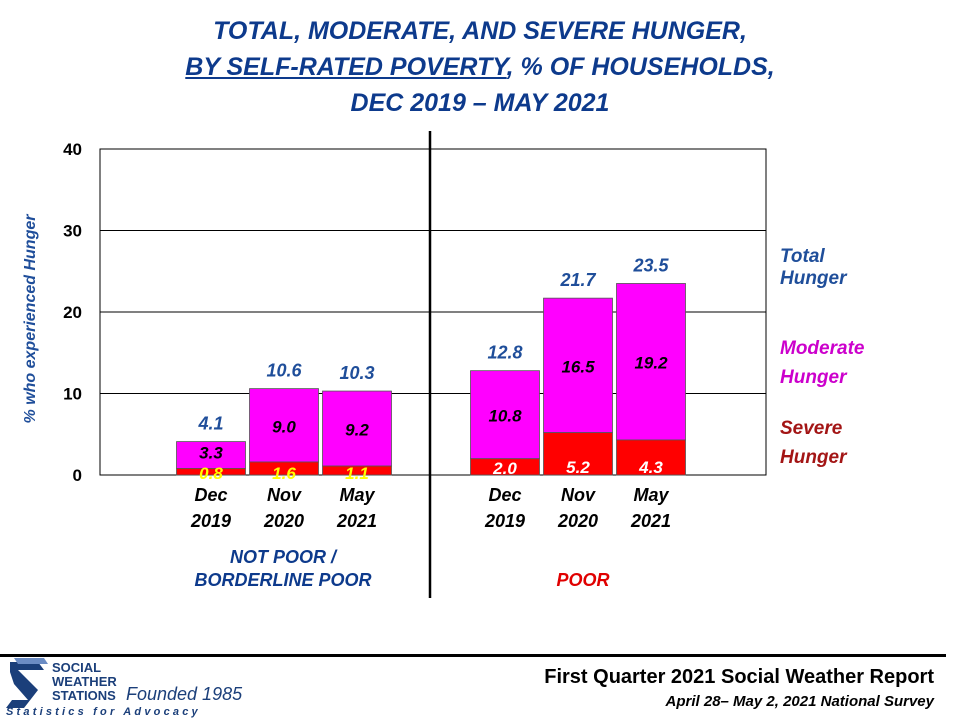 Image resolution: width=960 pixels, height=720 pixels. What do you see at coordinates (77, 475) in the screenshot?
I see `y-tick-label: 0` at bounding box center [77, 475].